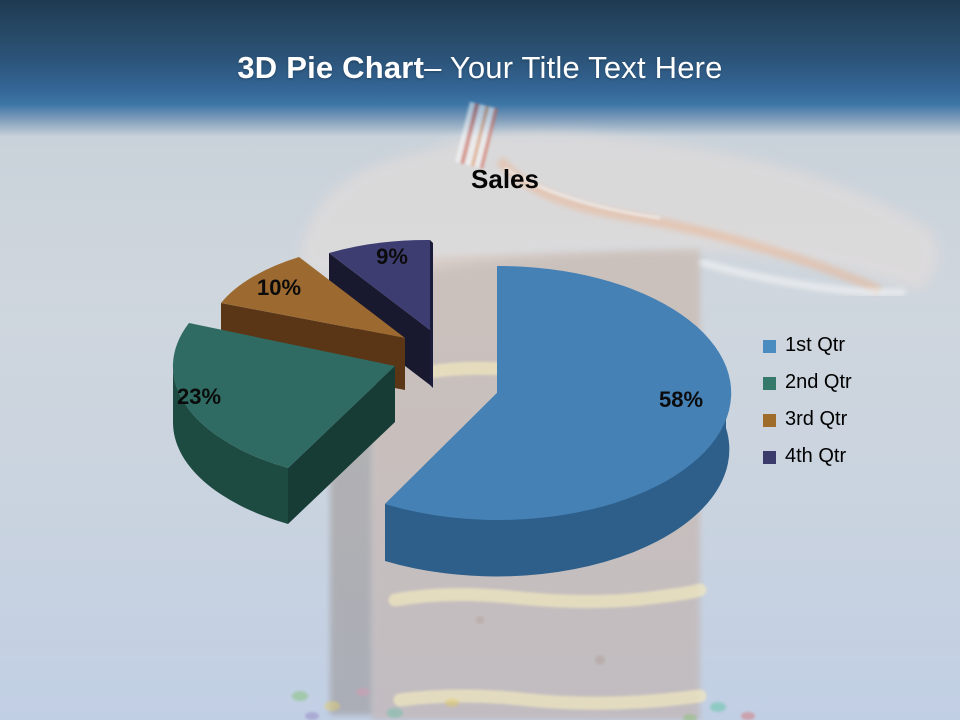  Describe the element at coordinates (816, 456) in the screenshot. I see `legend-label-4th-qtr: 4th Qtr` at that location.